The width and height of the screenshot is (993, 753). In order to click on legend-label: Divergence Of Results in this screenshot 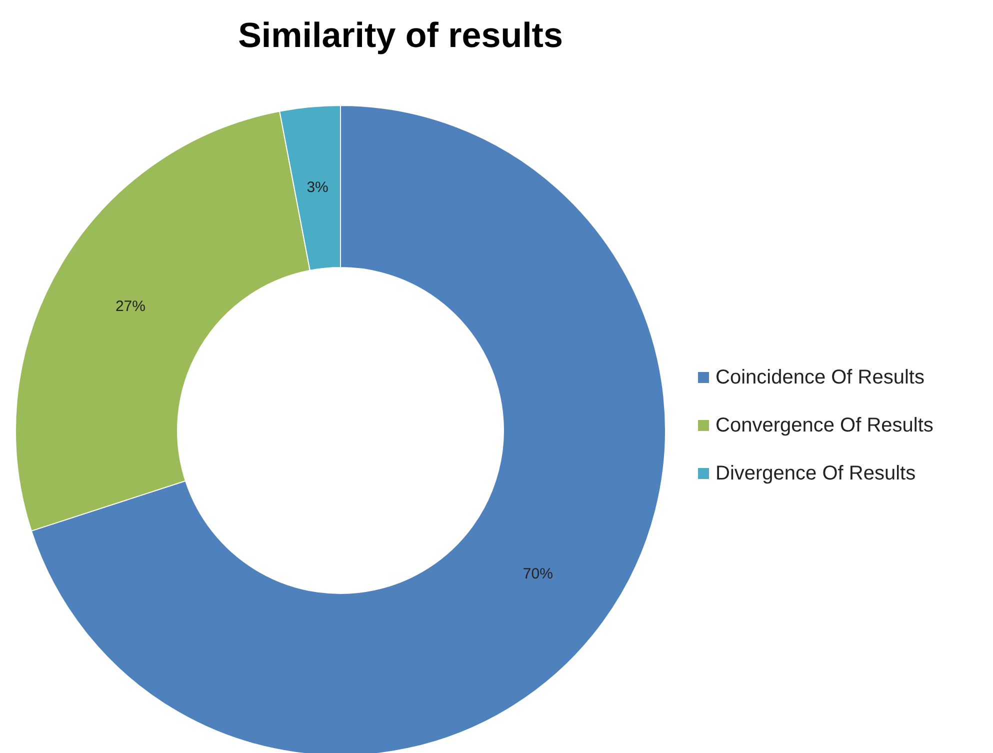, I will do `click(816, 473)`.